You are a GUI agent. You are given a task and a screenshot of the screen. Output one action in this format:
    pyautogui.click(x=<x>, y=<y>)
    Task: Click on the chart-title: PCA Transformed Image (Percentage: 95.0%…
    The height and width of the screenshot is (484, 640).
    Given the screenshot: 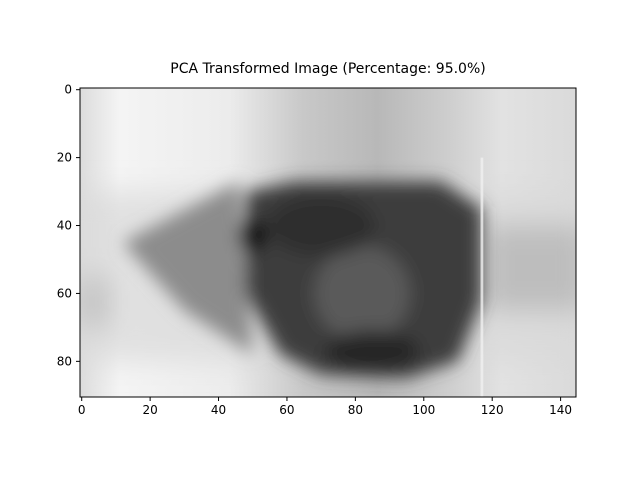 What is the action you would take?
    pyautogui.click(x=327, y=69)
    